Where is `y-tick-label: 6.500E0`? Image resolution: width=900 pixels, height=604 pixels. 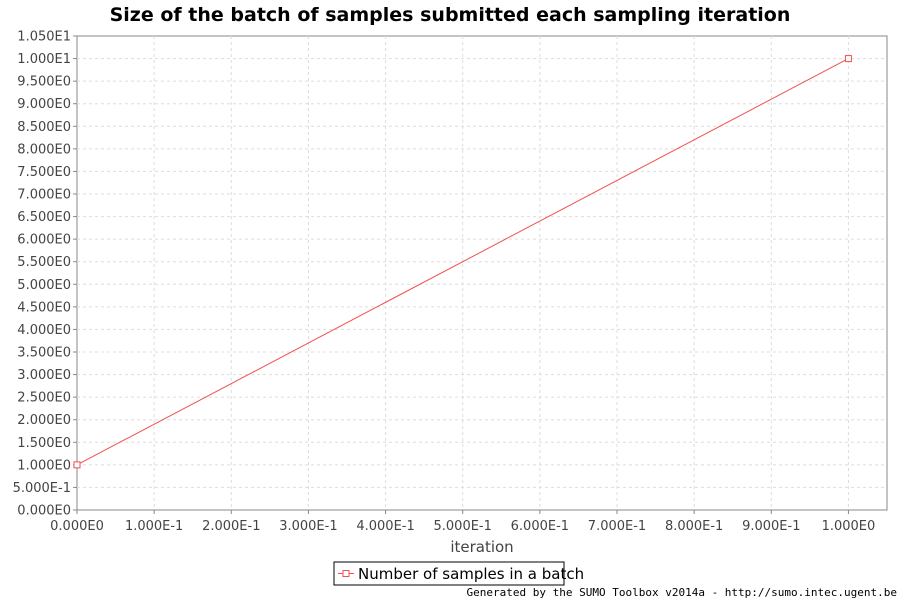
y-tick-label: 6.500E0 is located at coordinates (44, 217).